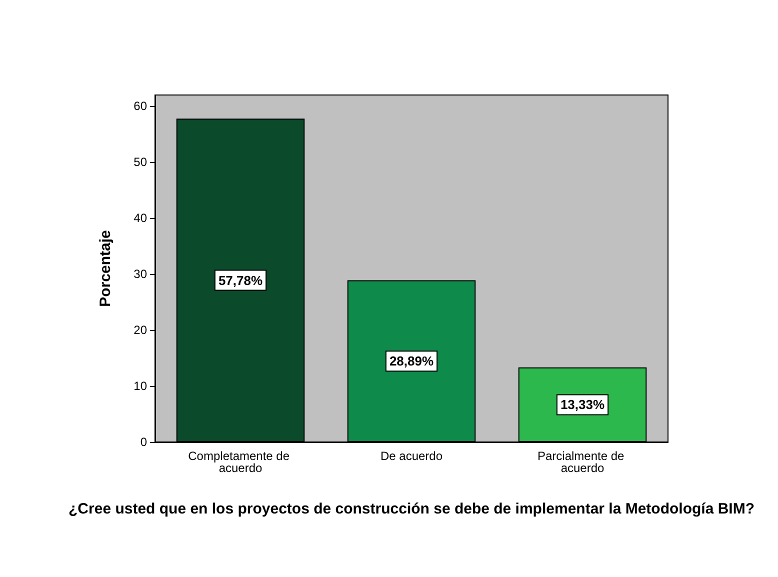 The width and height of the screenshot is (778, 577). Describe the element at coordinates (411, 509) in the screenshot. I see `x-axis-title: ¿Cree usted que en los proyectos de construcción se debe de implementar la Metodología BIM?` at that location.